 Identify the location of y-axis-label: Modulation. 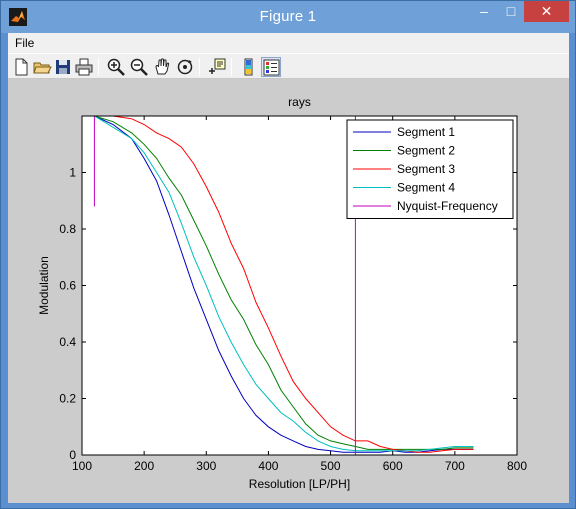
(44, 285).